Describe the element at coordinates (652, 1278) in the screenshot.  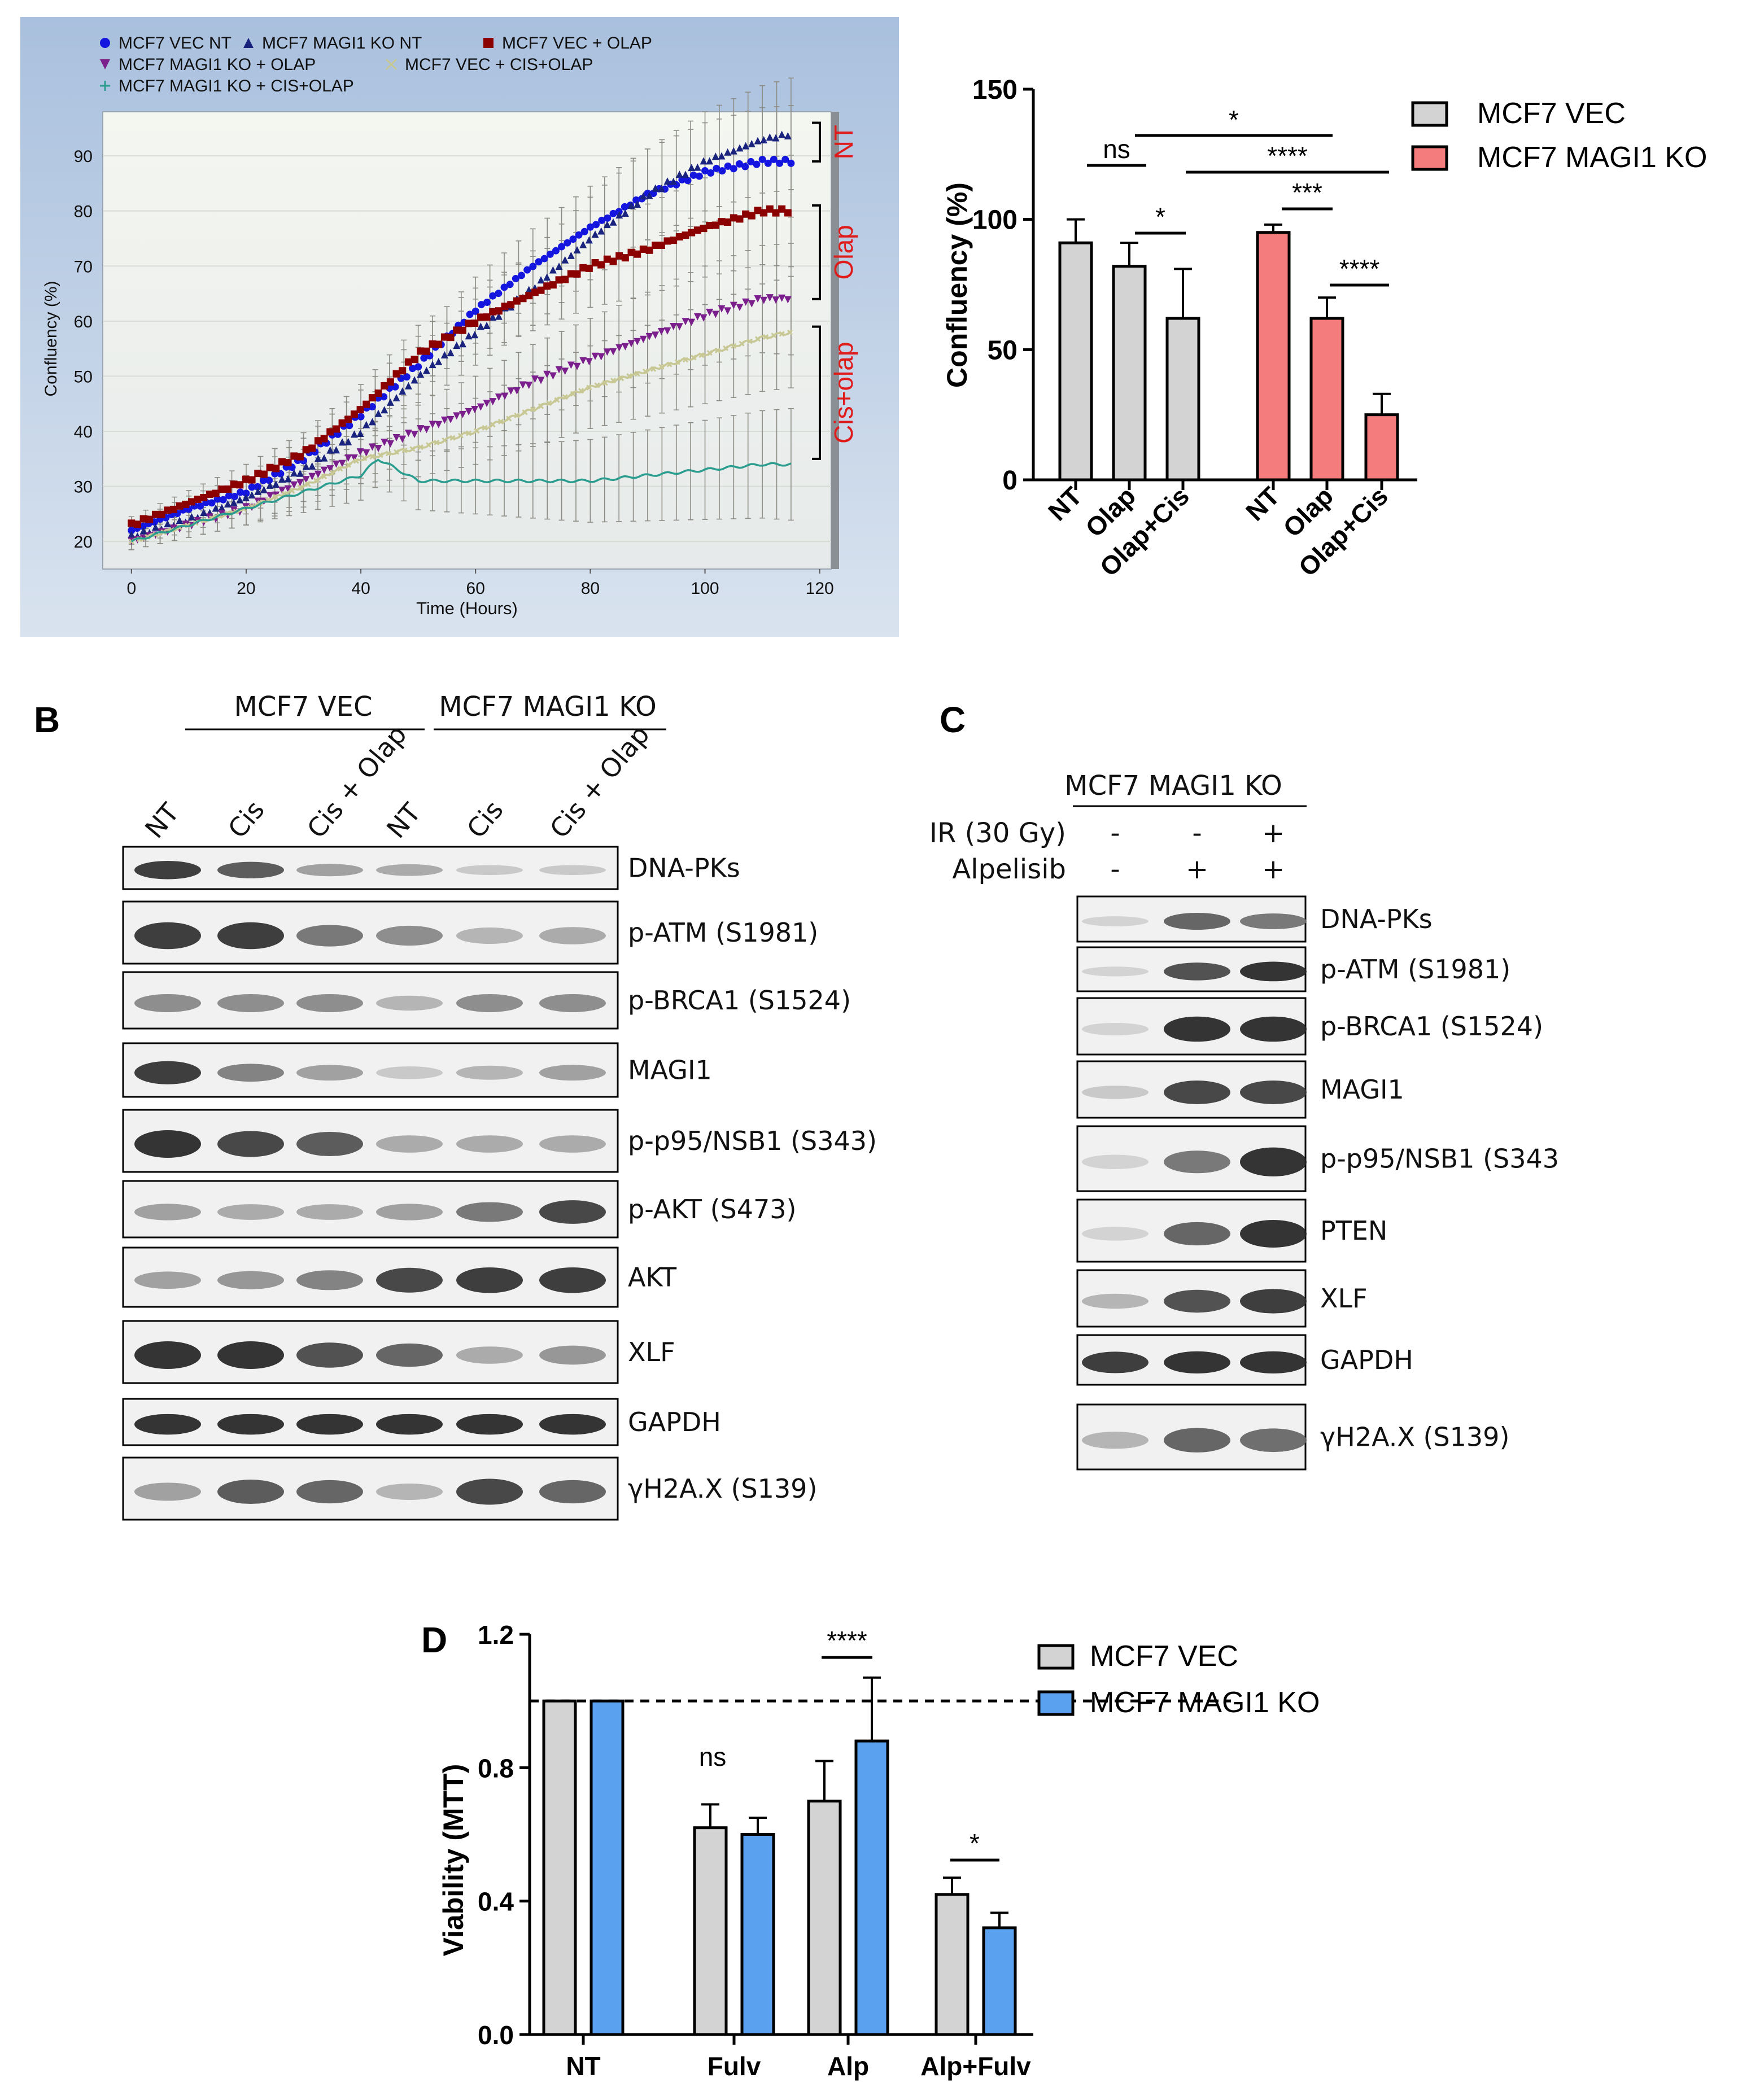
I see `blot-row-label: AKT` at that location.